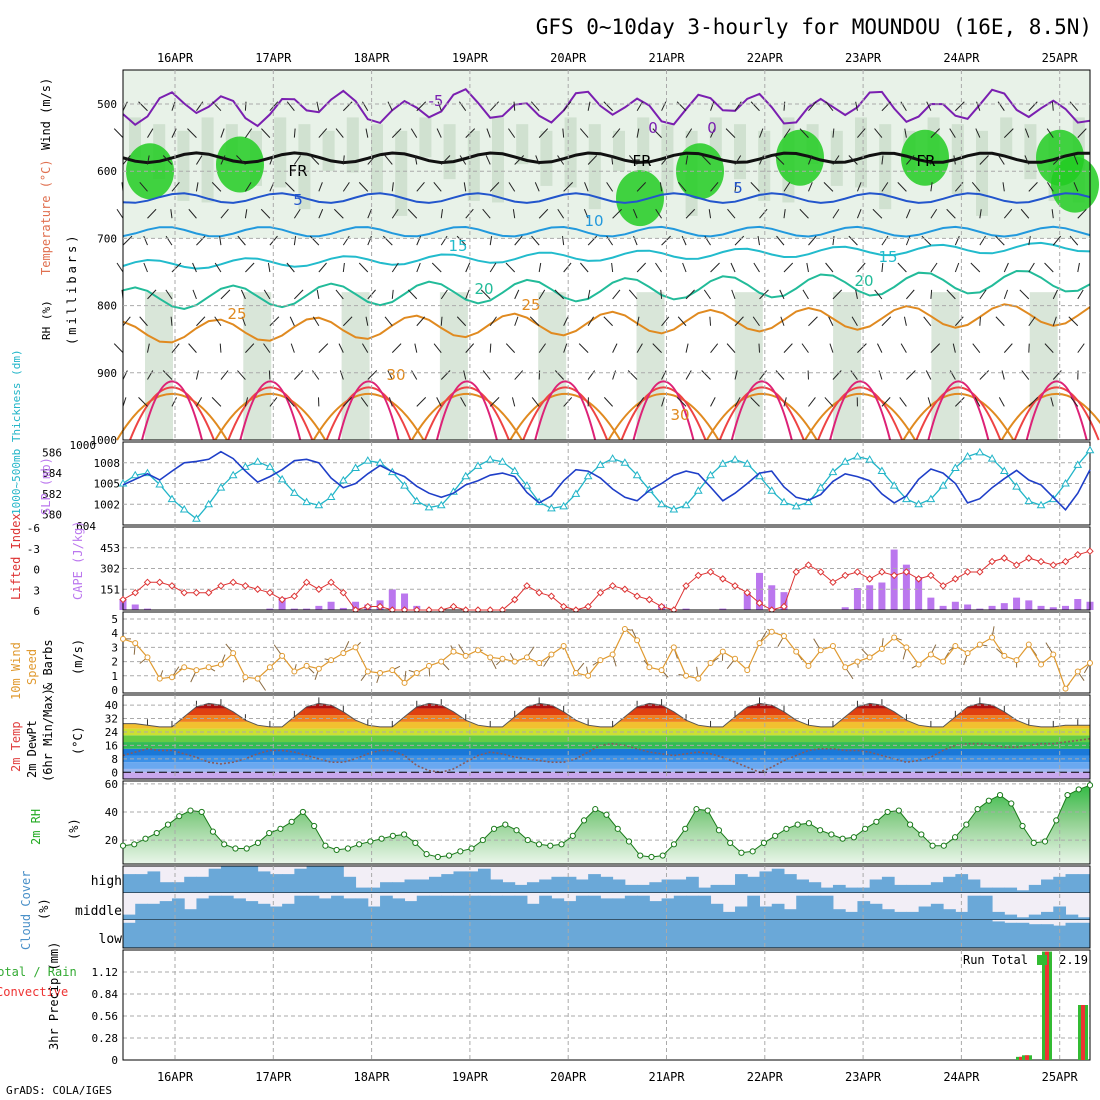  Describe the element at coordinates (111, 812) in the screenshot. I see `rh-tick-label: 40` at that location.